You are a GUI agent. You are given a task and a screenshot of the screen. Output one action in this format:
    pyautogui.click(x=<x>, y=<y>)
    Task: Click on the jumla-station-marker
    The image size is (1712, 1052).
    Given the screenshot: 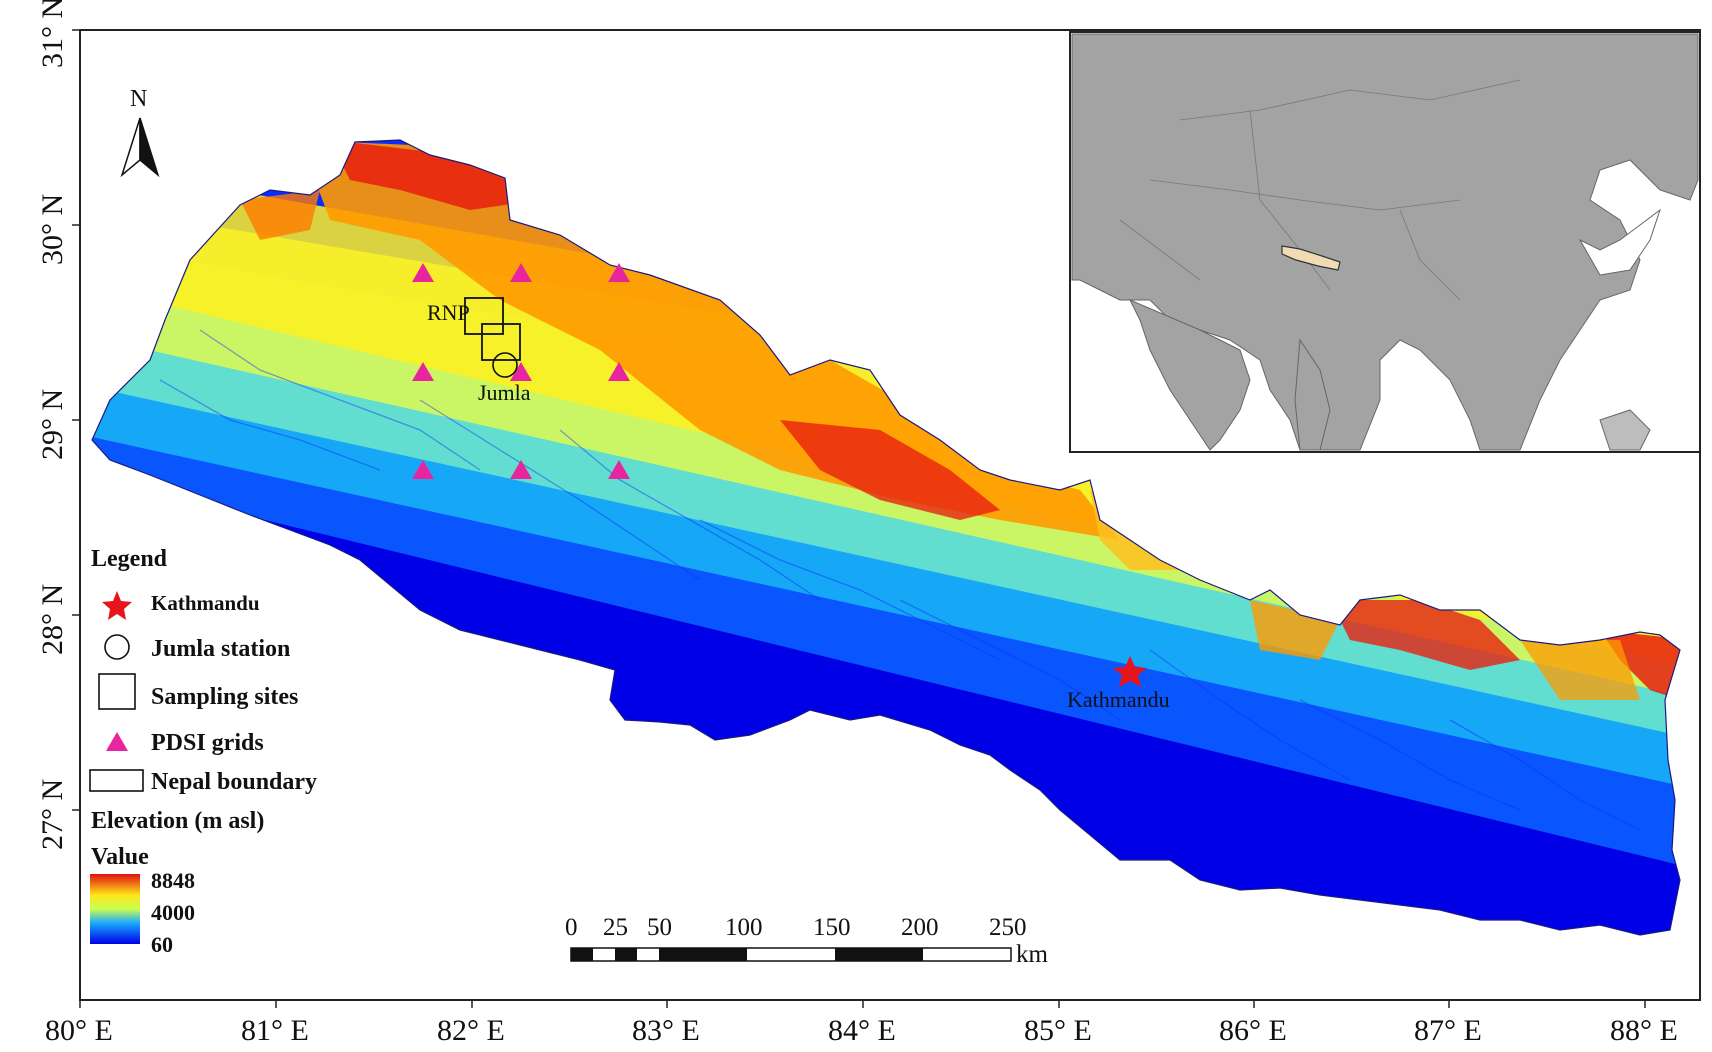 What is the action you would take?
    pyautogui.click(x=505, y=365)
    